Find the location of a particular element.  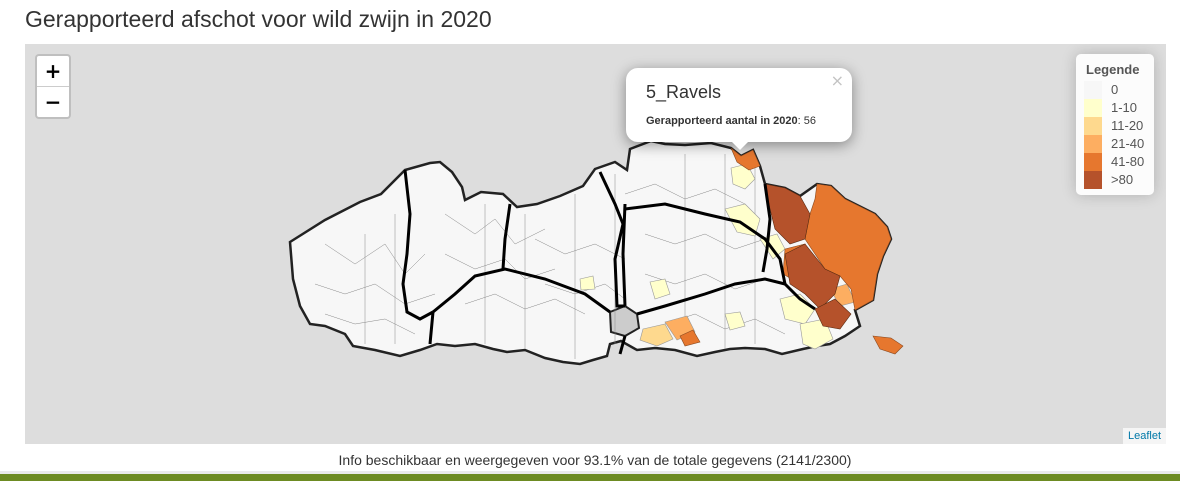

legend-label: 21-40 is located at coordinates (1128, 143).